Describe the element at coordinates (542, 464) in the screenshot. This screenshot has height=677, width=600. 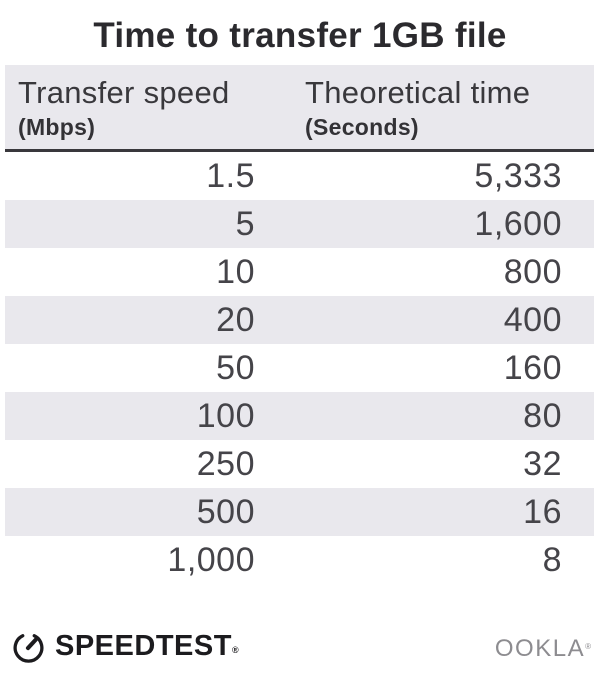
I see `time-value: 32` at that location.